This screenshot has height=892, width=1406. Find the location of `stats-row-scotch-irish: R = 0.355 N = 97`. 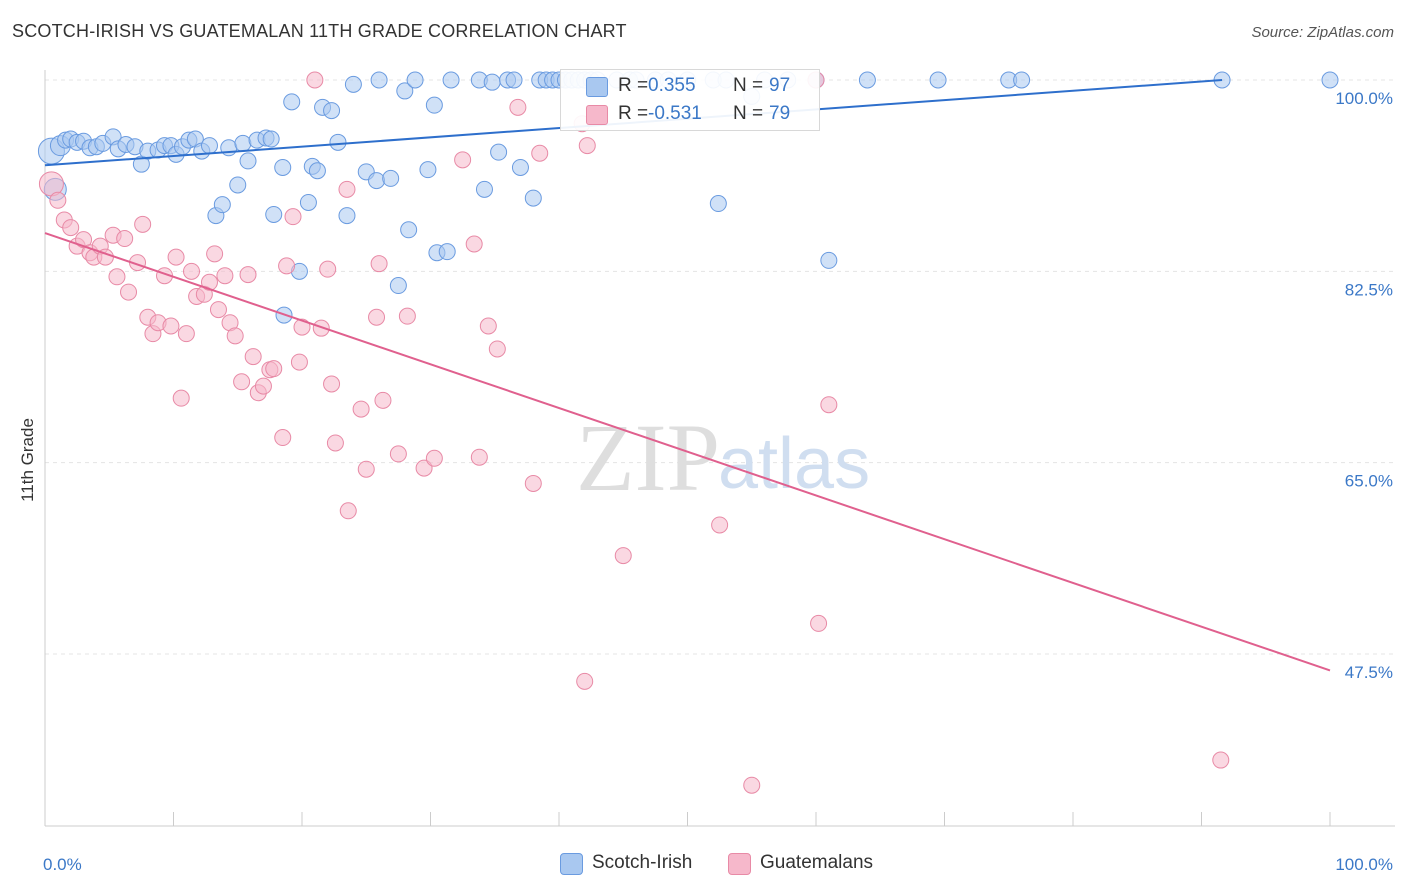

stats-row-scotch-irish: R = 0.355 N = 97 is located at coordinates (690, 87).